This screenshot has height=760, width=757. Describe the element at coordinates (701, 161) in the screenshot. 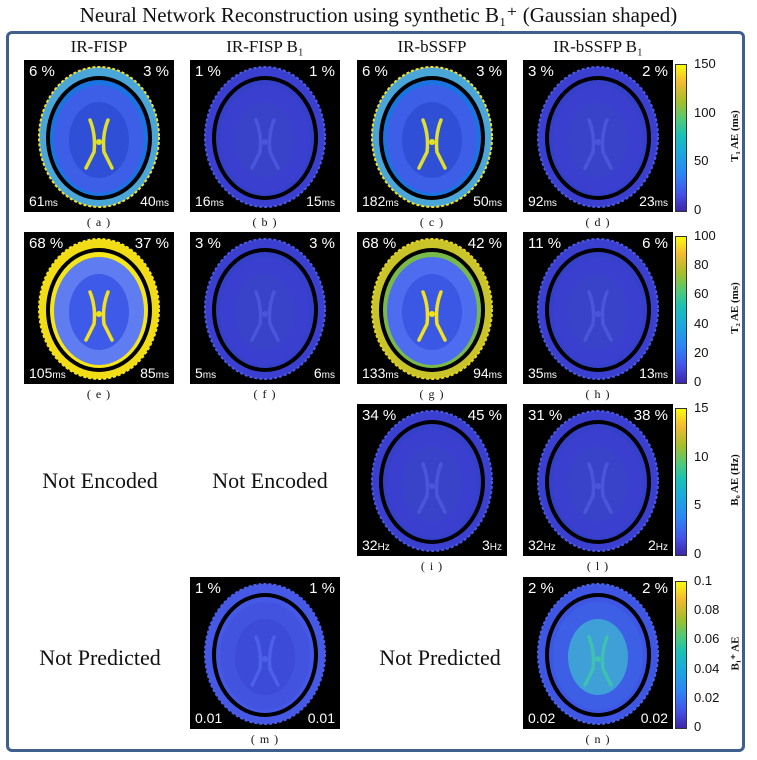

I see `colorbar-tick: 50` at that location.